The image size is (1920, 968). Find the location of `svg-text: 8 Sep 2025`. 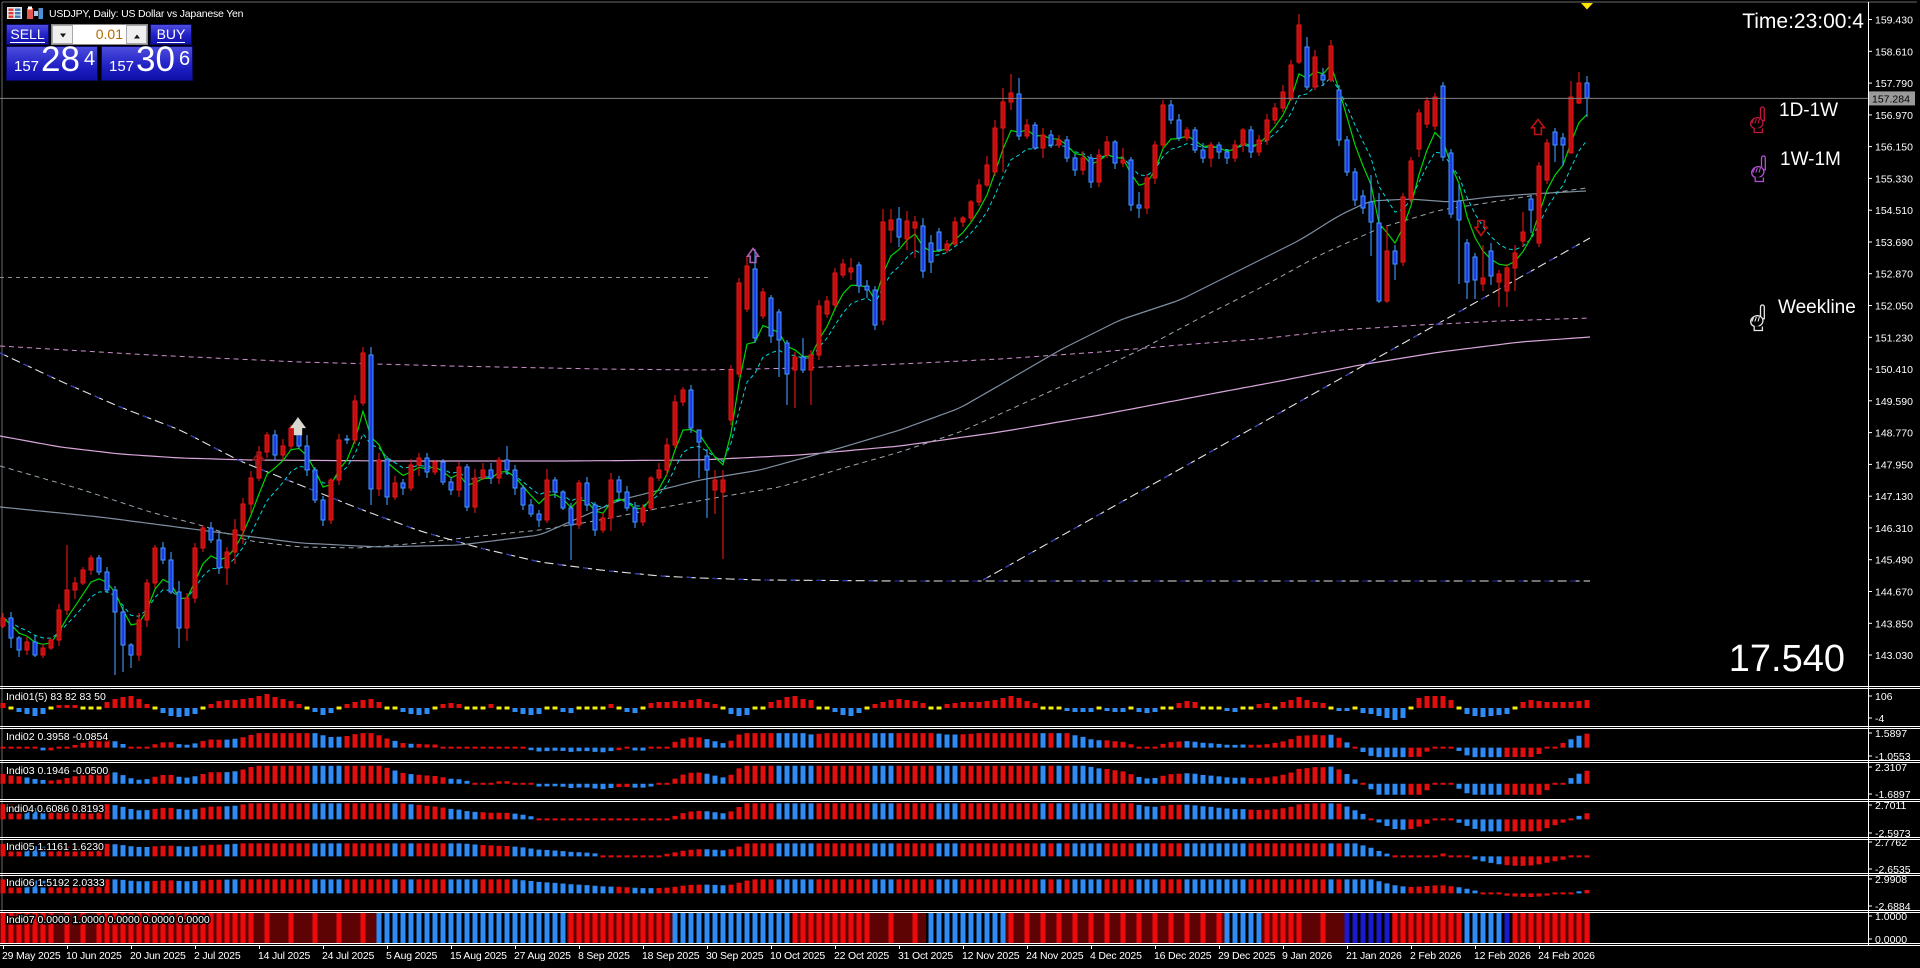

svg-text: 8 Sep 2025 is located at coordinates (604, 956).